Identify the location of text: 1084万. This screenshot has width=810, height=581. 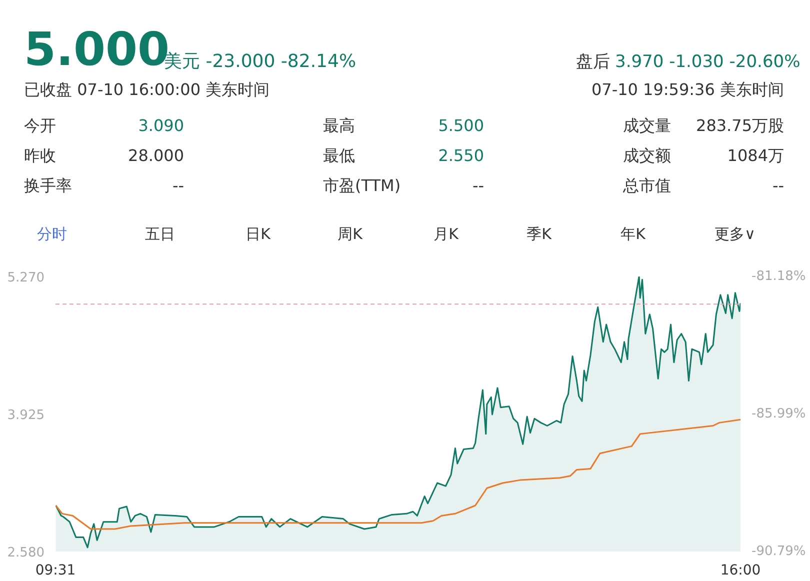
(755, 155).